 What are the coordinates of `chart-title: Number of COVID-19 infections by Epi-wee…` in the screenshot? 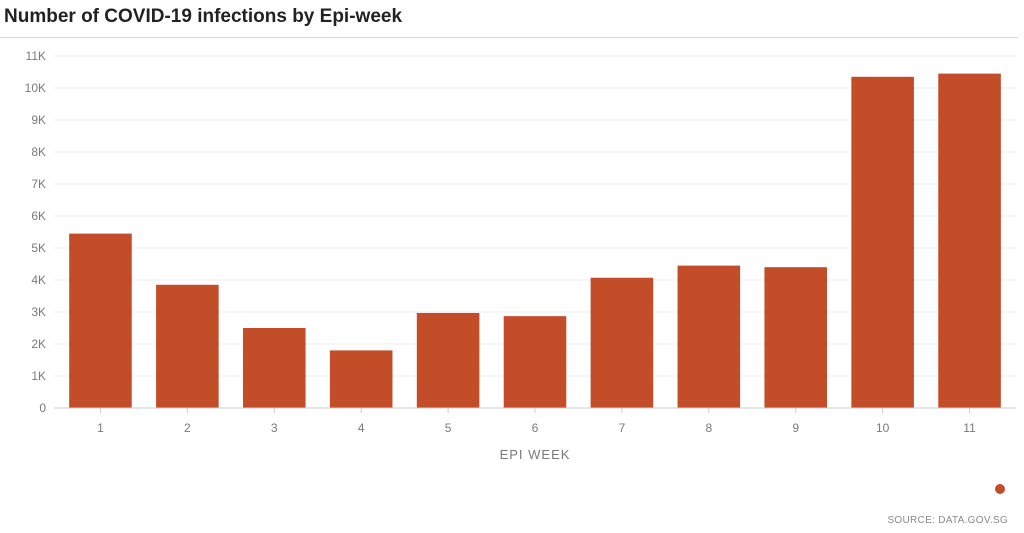 It's located at (203, 16).